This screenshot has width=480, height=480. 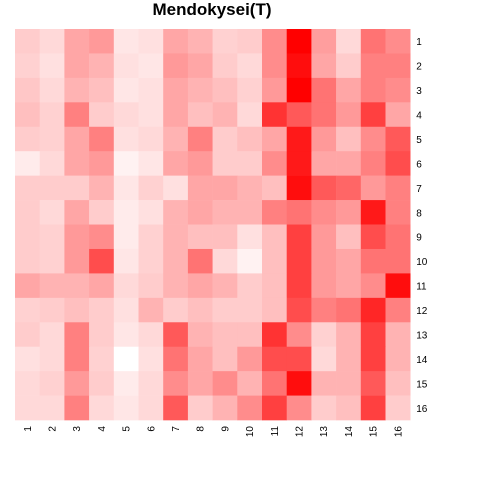 What do you see at coordinates (299, 66) in the screenshot?
I see `heatmap-cell-r2-c12` at bounding box center [299, 66].